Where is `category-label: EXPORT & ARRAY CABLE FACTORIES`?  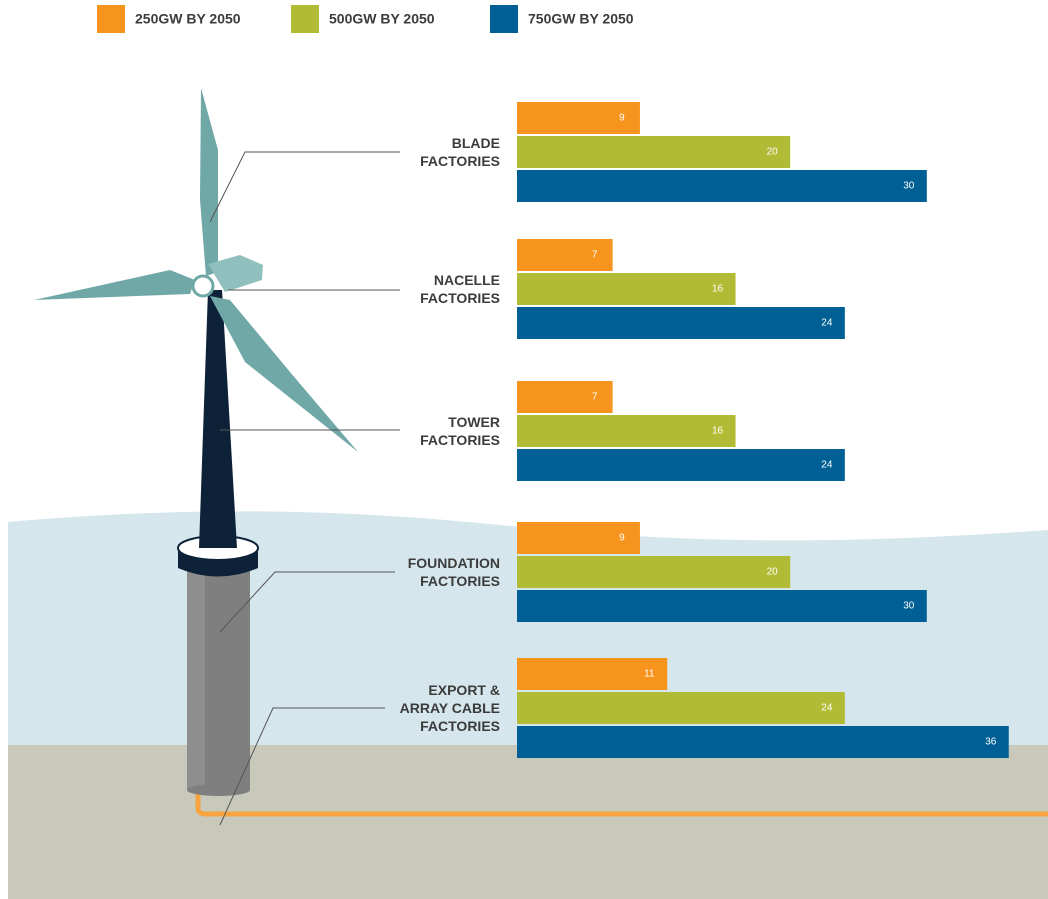
category-label: EXPORT & ARRAY CABLE FACTORIES is located at coordinates (449, 708).